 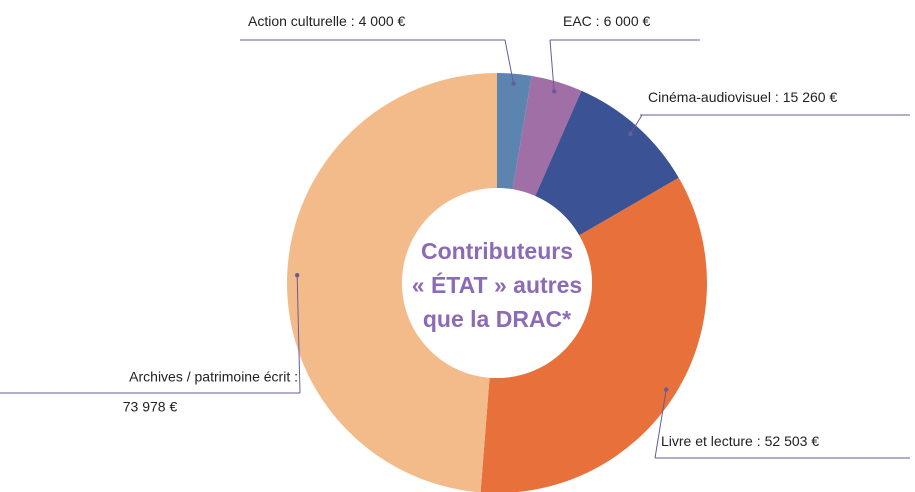 I want to click on category-label: Action culturelle :, so click(x=301, y=21).